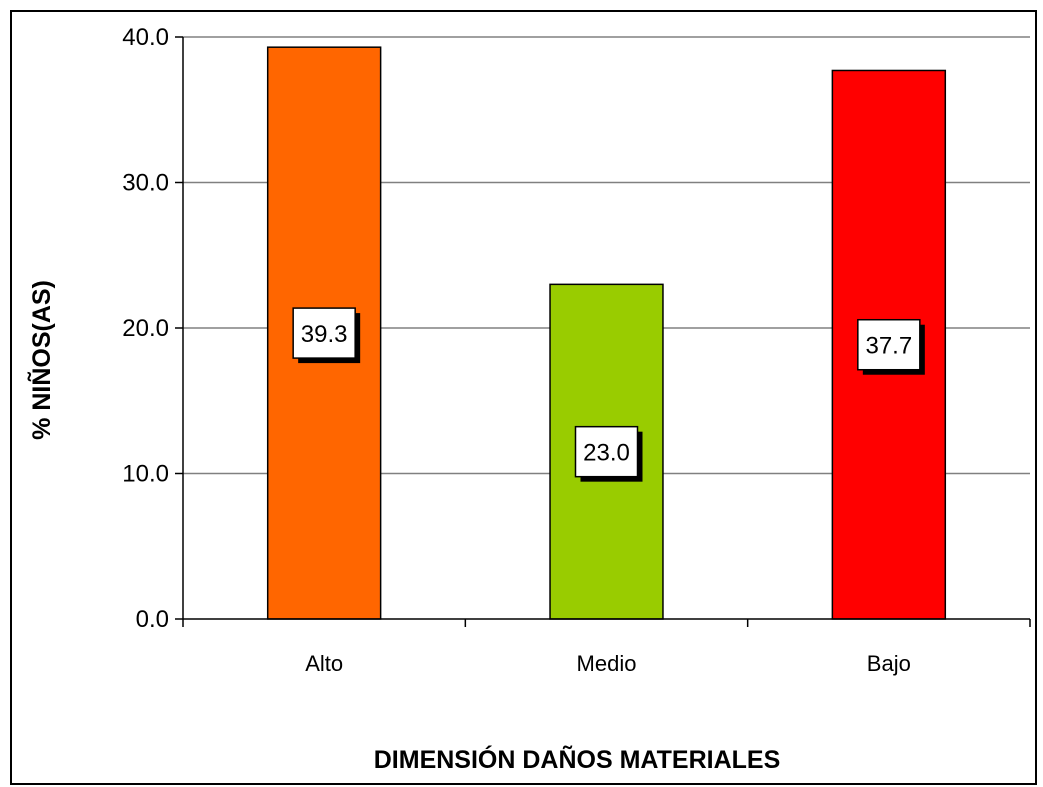 The height and width of the screenshot is (787, 1043). I want to click on y-tick-label: 40.0, so click(145, 37).